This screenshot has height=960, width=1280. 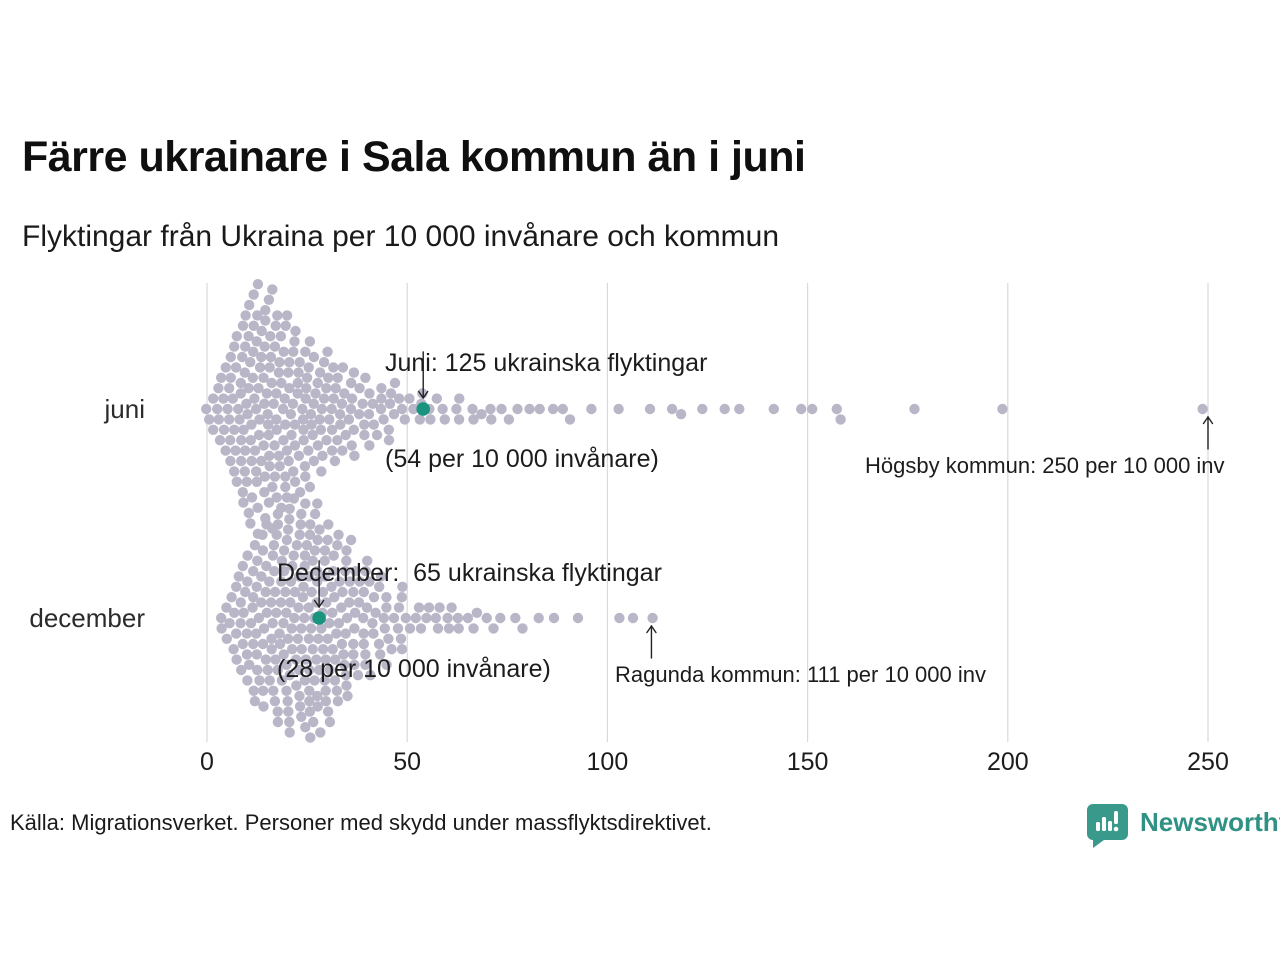 I want to click on x-tick-0: 0, so click(x=207, y=762).